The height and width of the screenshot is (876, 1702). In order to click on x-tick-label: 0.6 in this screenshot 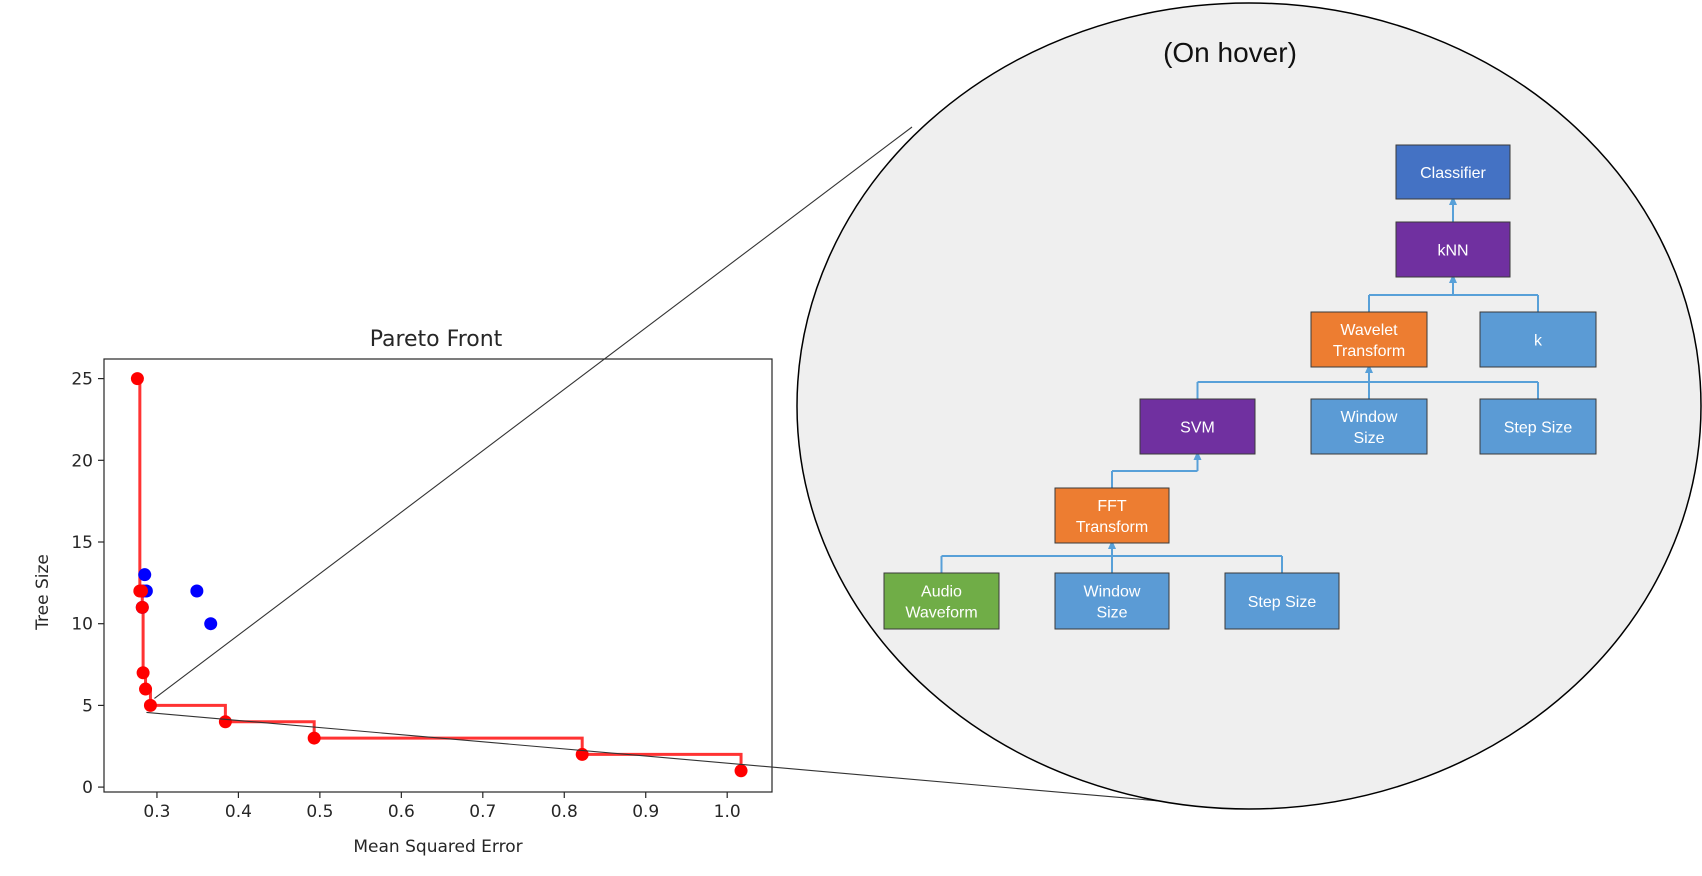, I will do `click(401, 812)`.